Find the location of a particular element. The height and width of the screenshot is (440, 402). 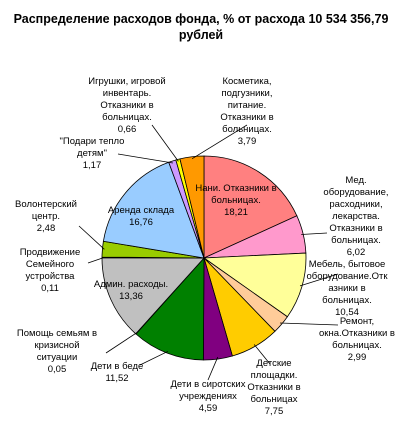

chart-title-line-2: рублей is located at coordinates (201, 35).